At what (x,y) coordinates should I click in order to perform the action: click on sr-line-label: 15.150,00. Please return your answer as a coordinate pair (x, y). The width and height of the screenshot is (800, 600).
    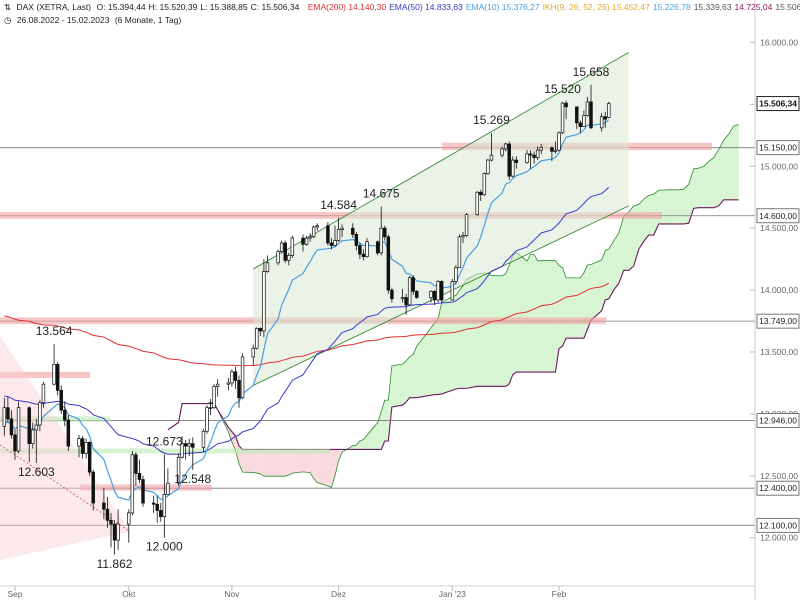
    Looking at the image, I should click on (778, 148).